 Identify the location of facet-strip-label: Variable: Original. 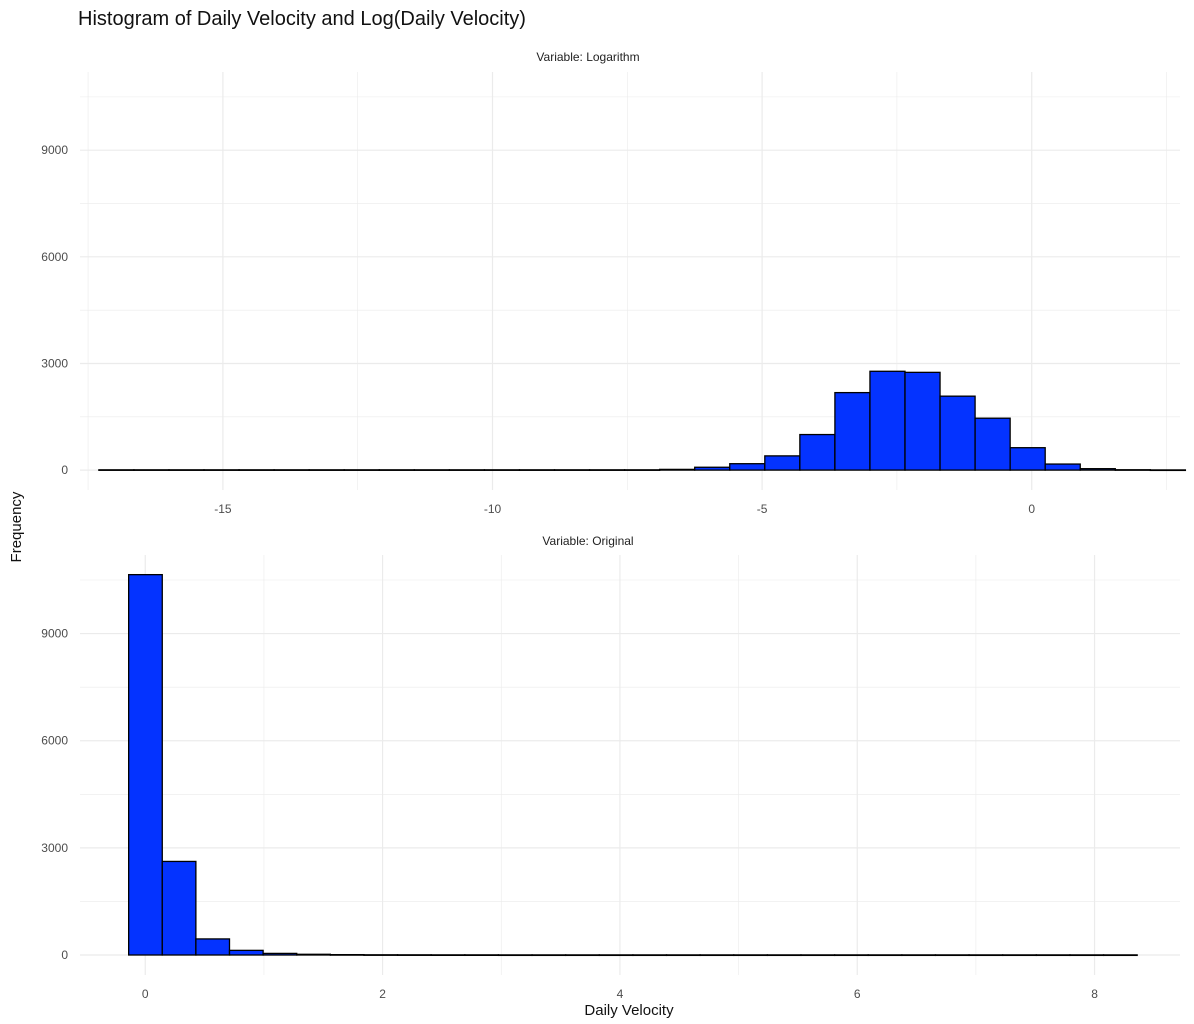
(587, 541).